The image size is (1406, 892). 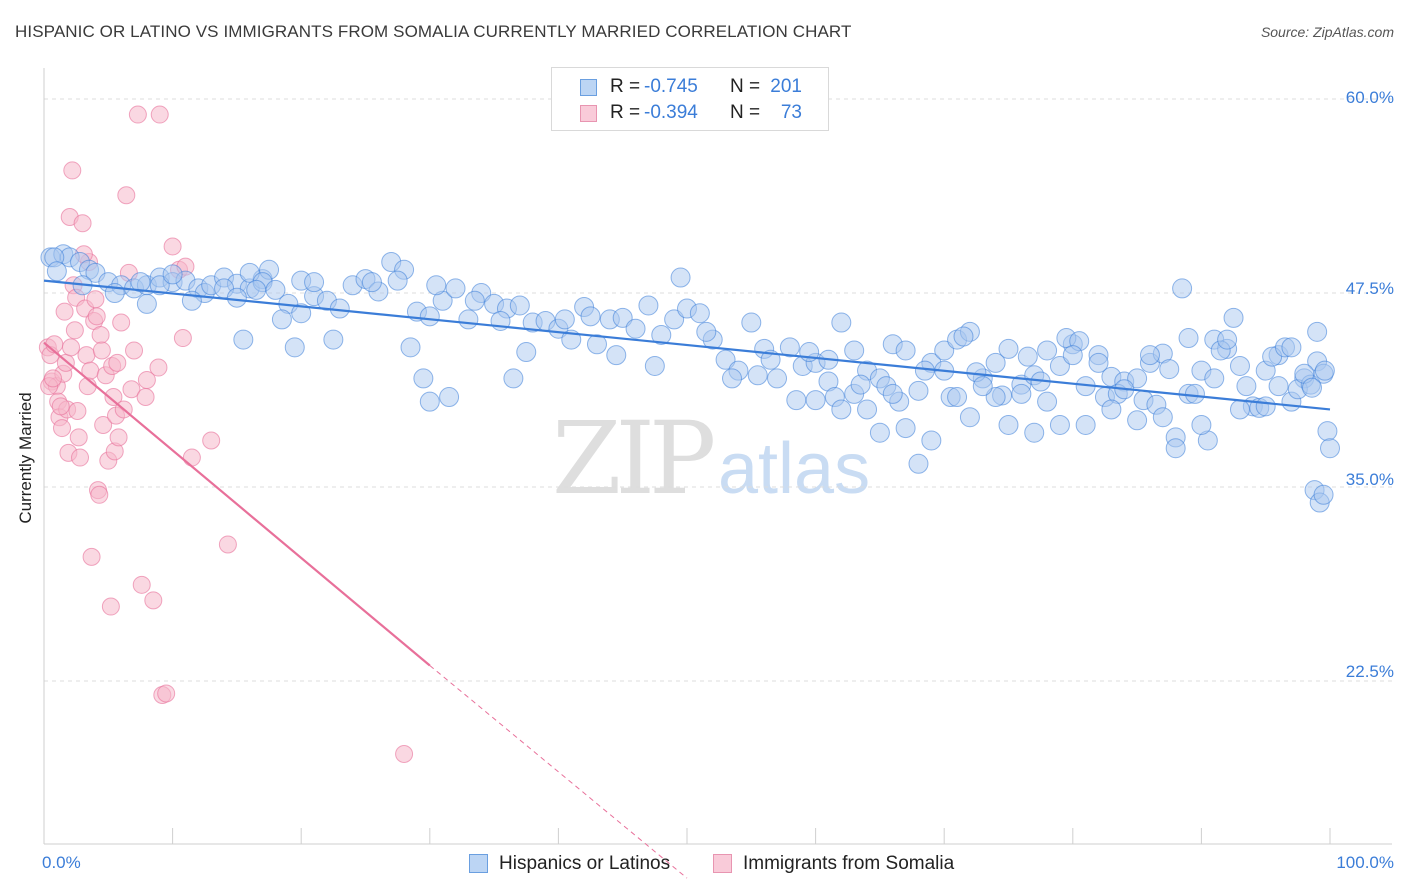 What do you see at coordinates (478, 863) in the screenshot?
I see `legend-swatch-blue` at bounding box center [478, 863].